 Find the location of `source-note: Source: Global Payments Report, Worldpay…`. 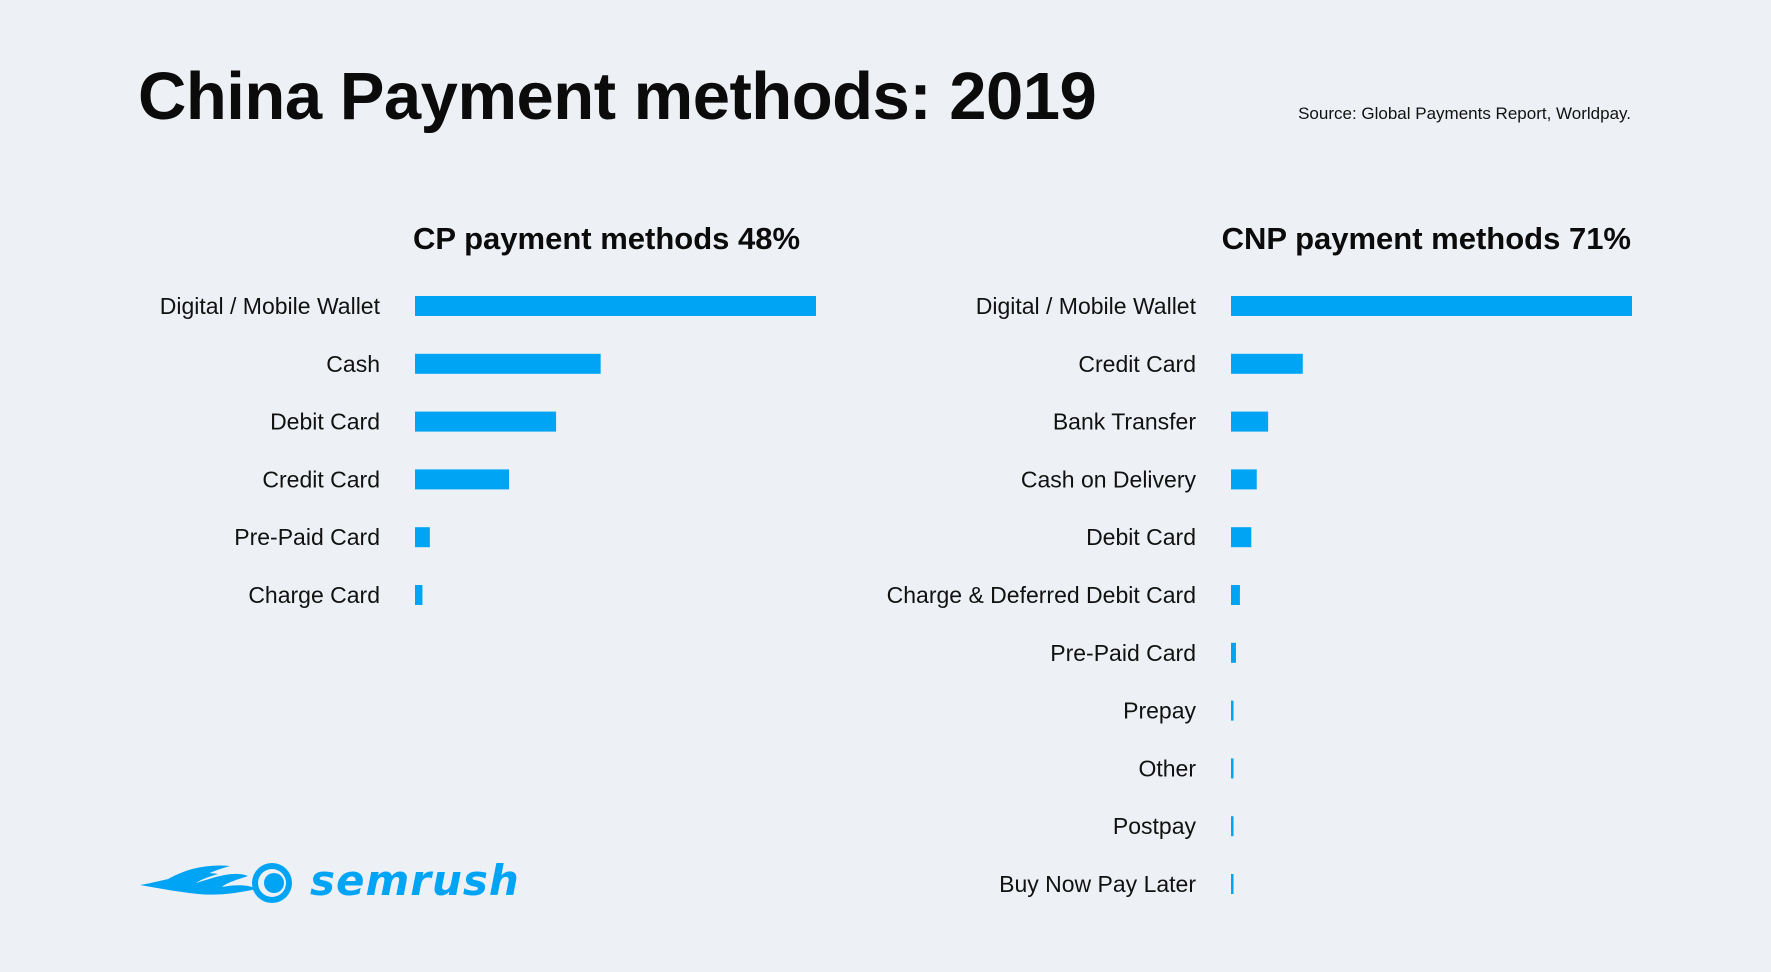

source-note: Source: Global Payments Report, Worldpay… is located at coordinates (1464, 113).